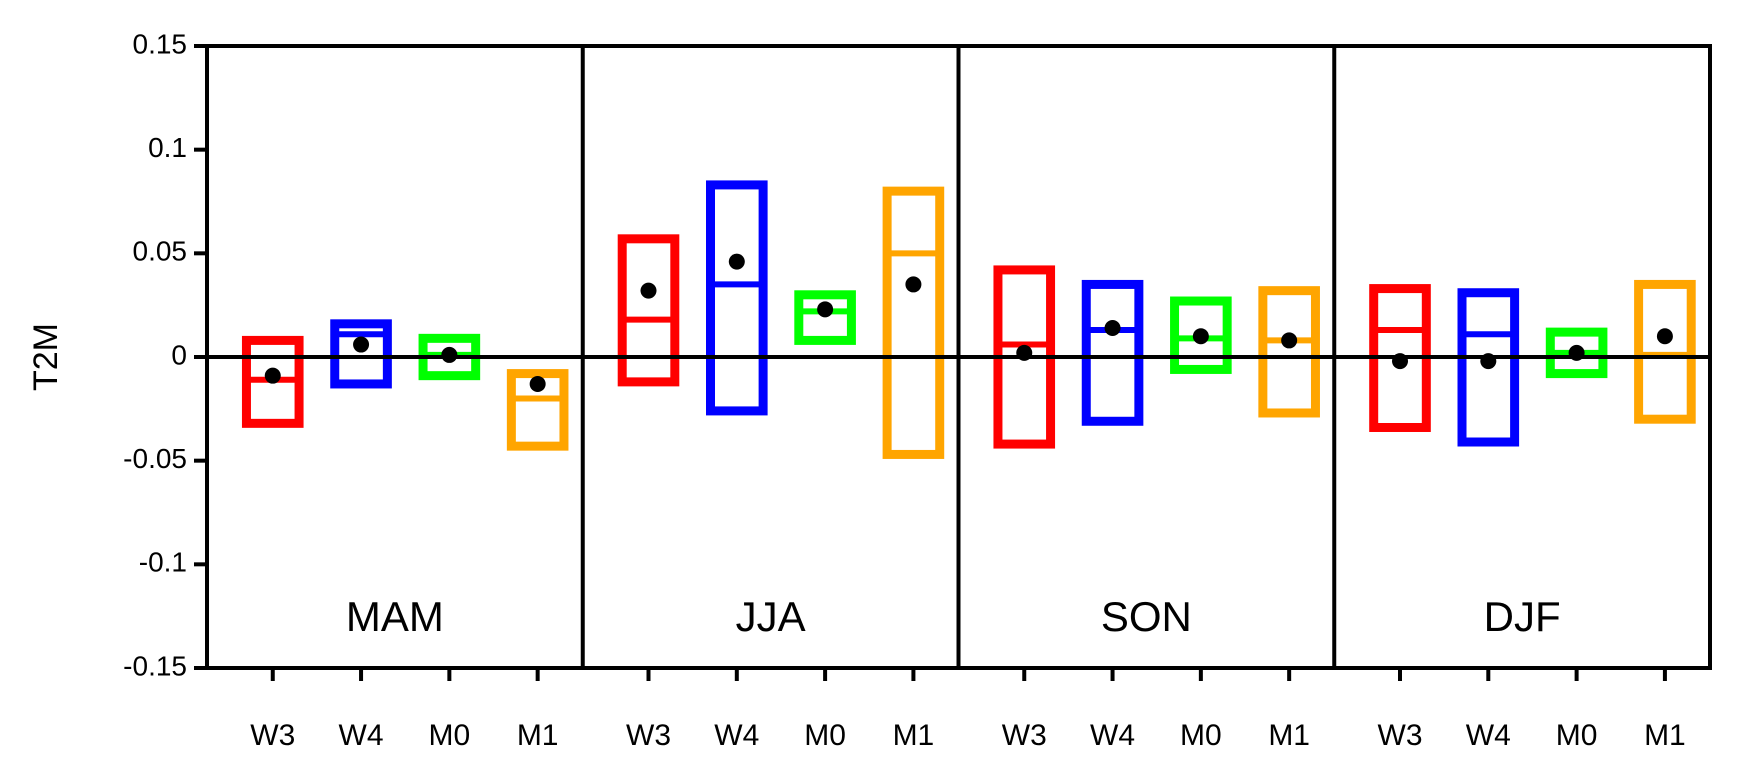 This screenshot has width=1740, height=776. Describe the element at coordinates (1522, 616) in the screenshot. I see `panel-label: DJF` at that location.